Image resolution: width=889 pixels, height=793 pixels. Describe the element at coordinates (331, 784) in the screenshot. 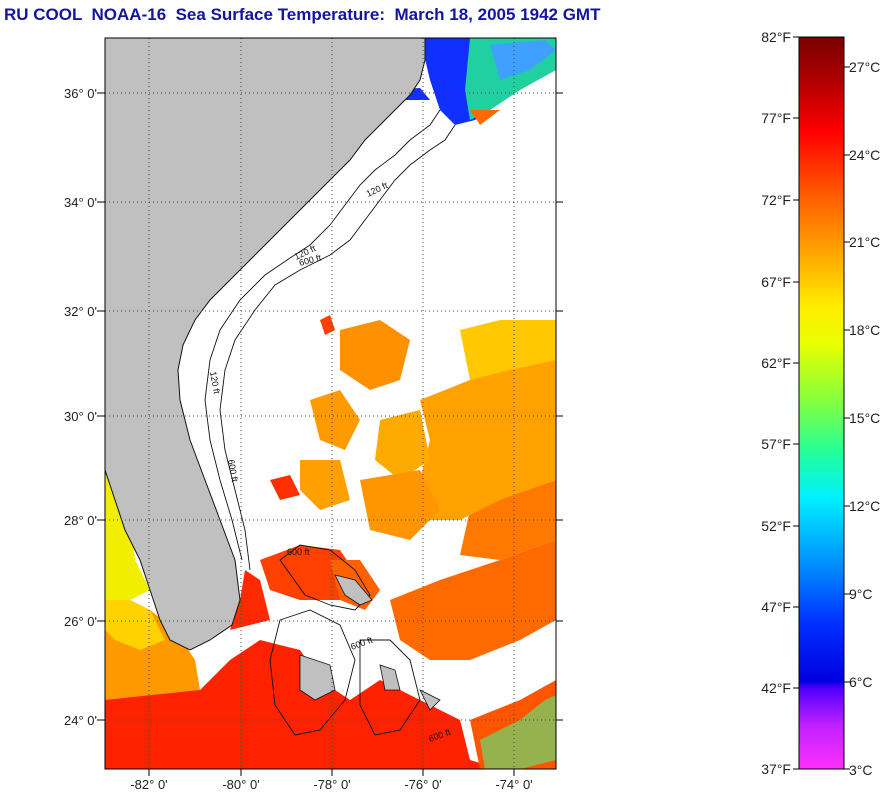

I see `lon-label-78: -78° 0'` at that location.